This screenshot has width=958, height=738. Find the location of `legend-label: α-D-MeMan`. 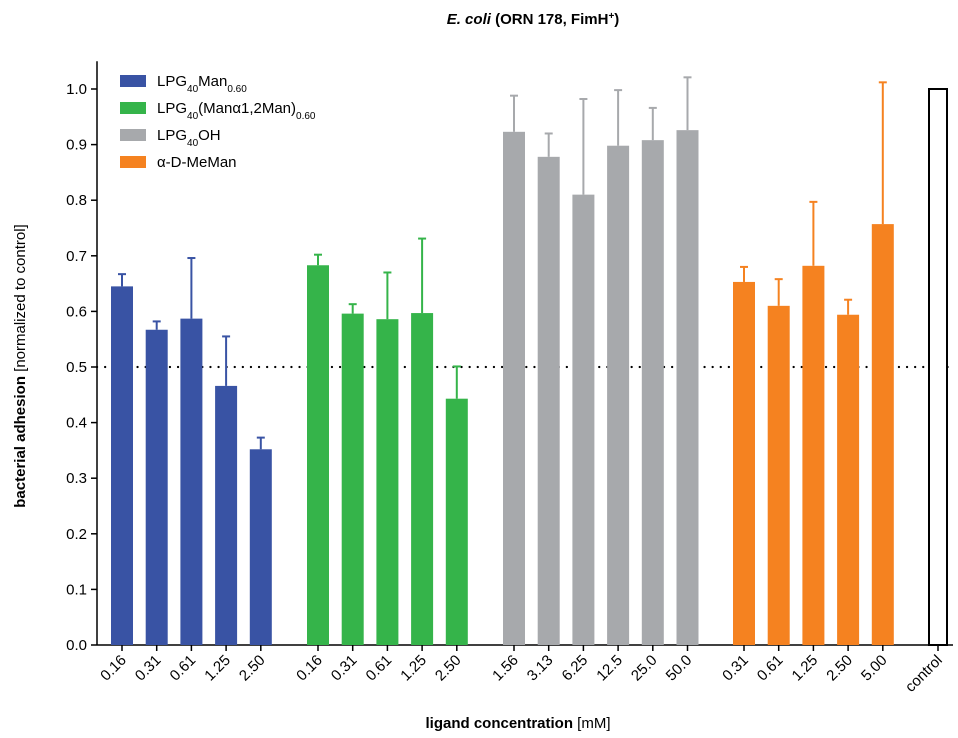

legend-label: α-D-MeMan is located at coordinates (197, 162).